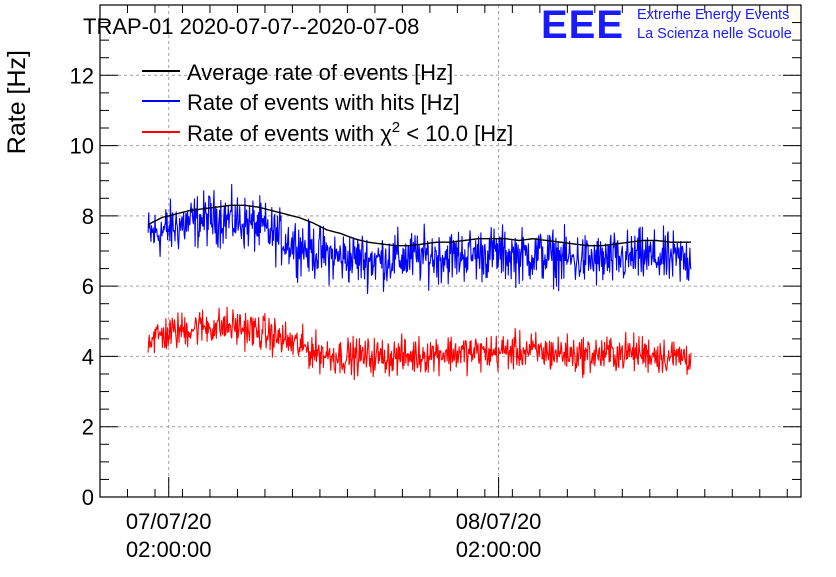 This screenshot has height=577, width=836. What do you see at coordinates (713, 15) in the screenshot?
I see `logo-line1: Extreme Energy Events` at bounding box center [713, 15].